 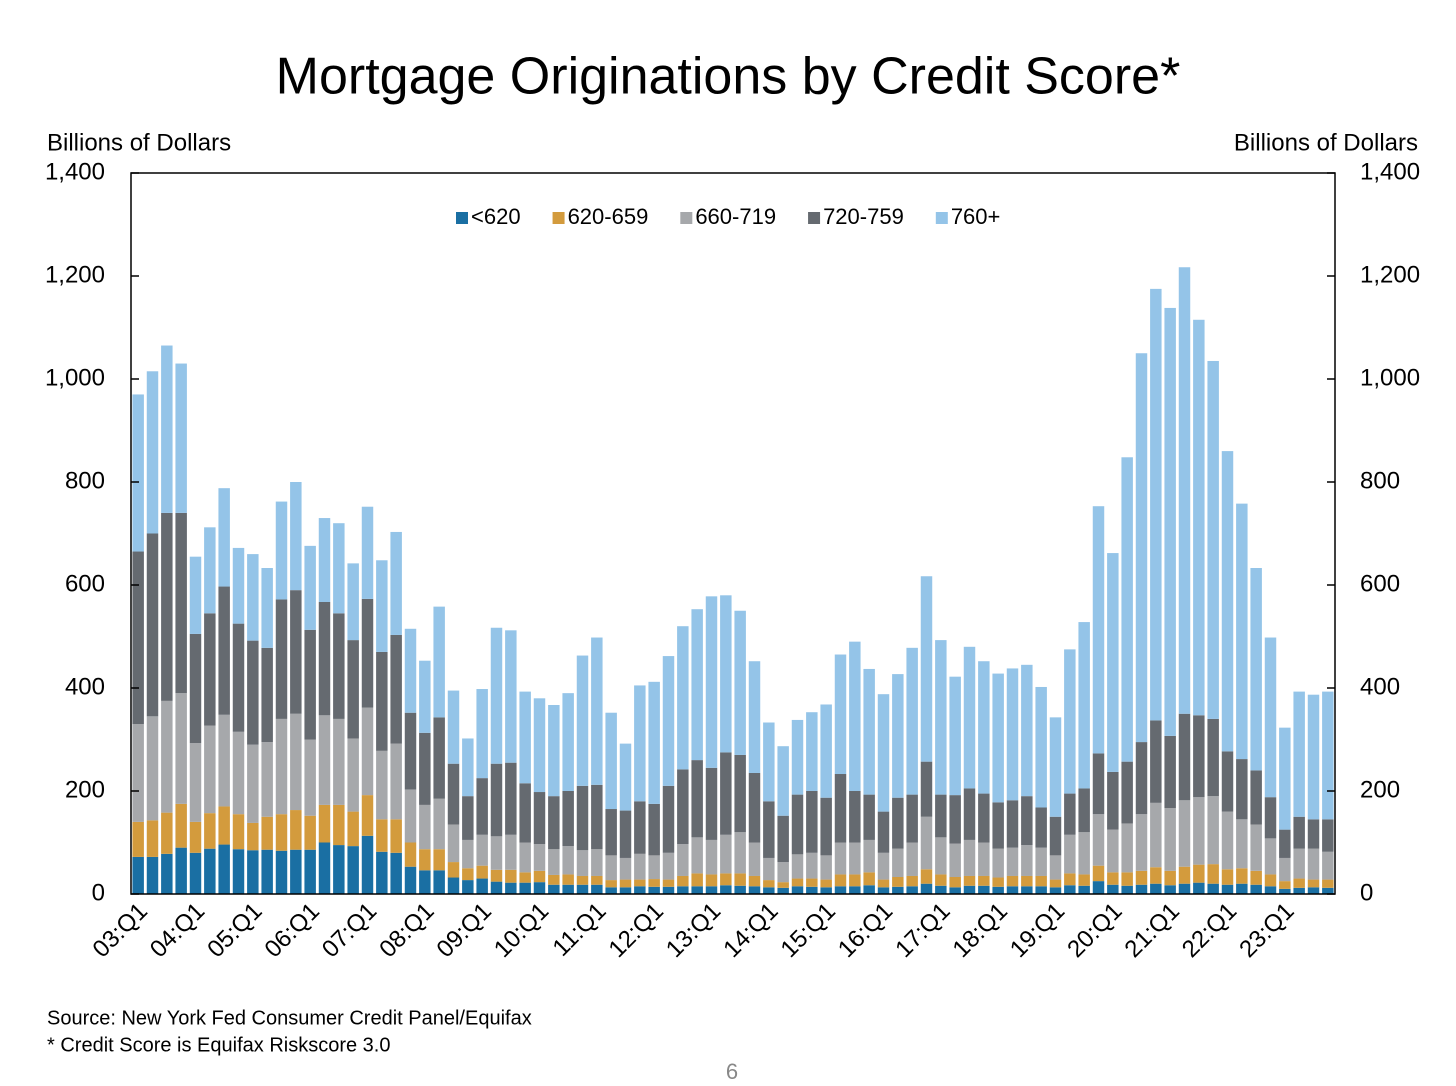 What do you see at coordinates (728, 77) in the screenshot?
I see `chart-title: Mortgage Originations by Credit Score*` at bounding box center [728, 77].